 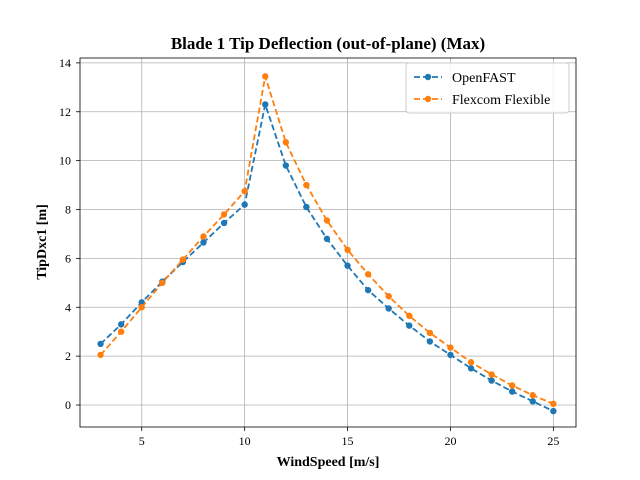 I want to click on legend-box, so click(x=487, y=88).